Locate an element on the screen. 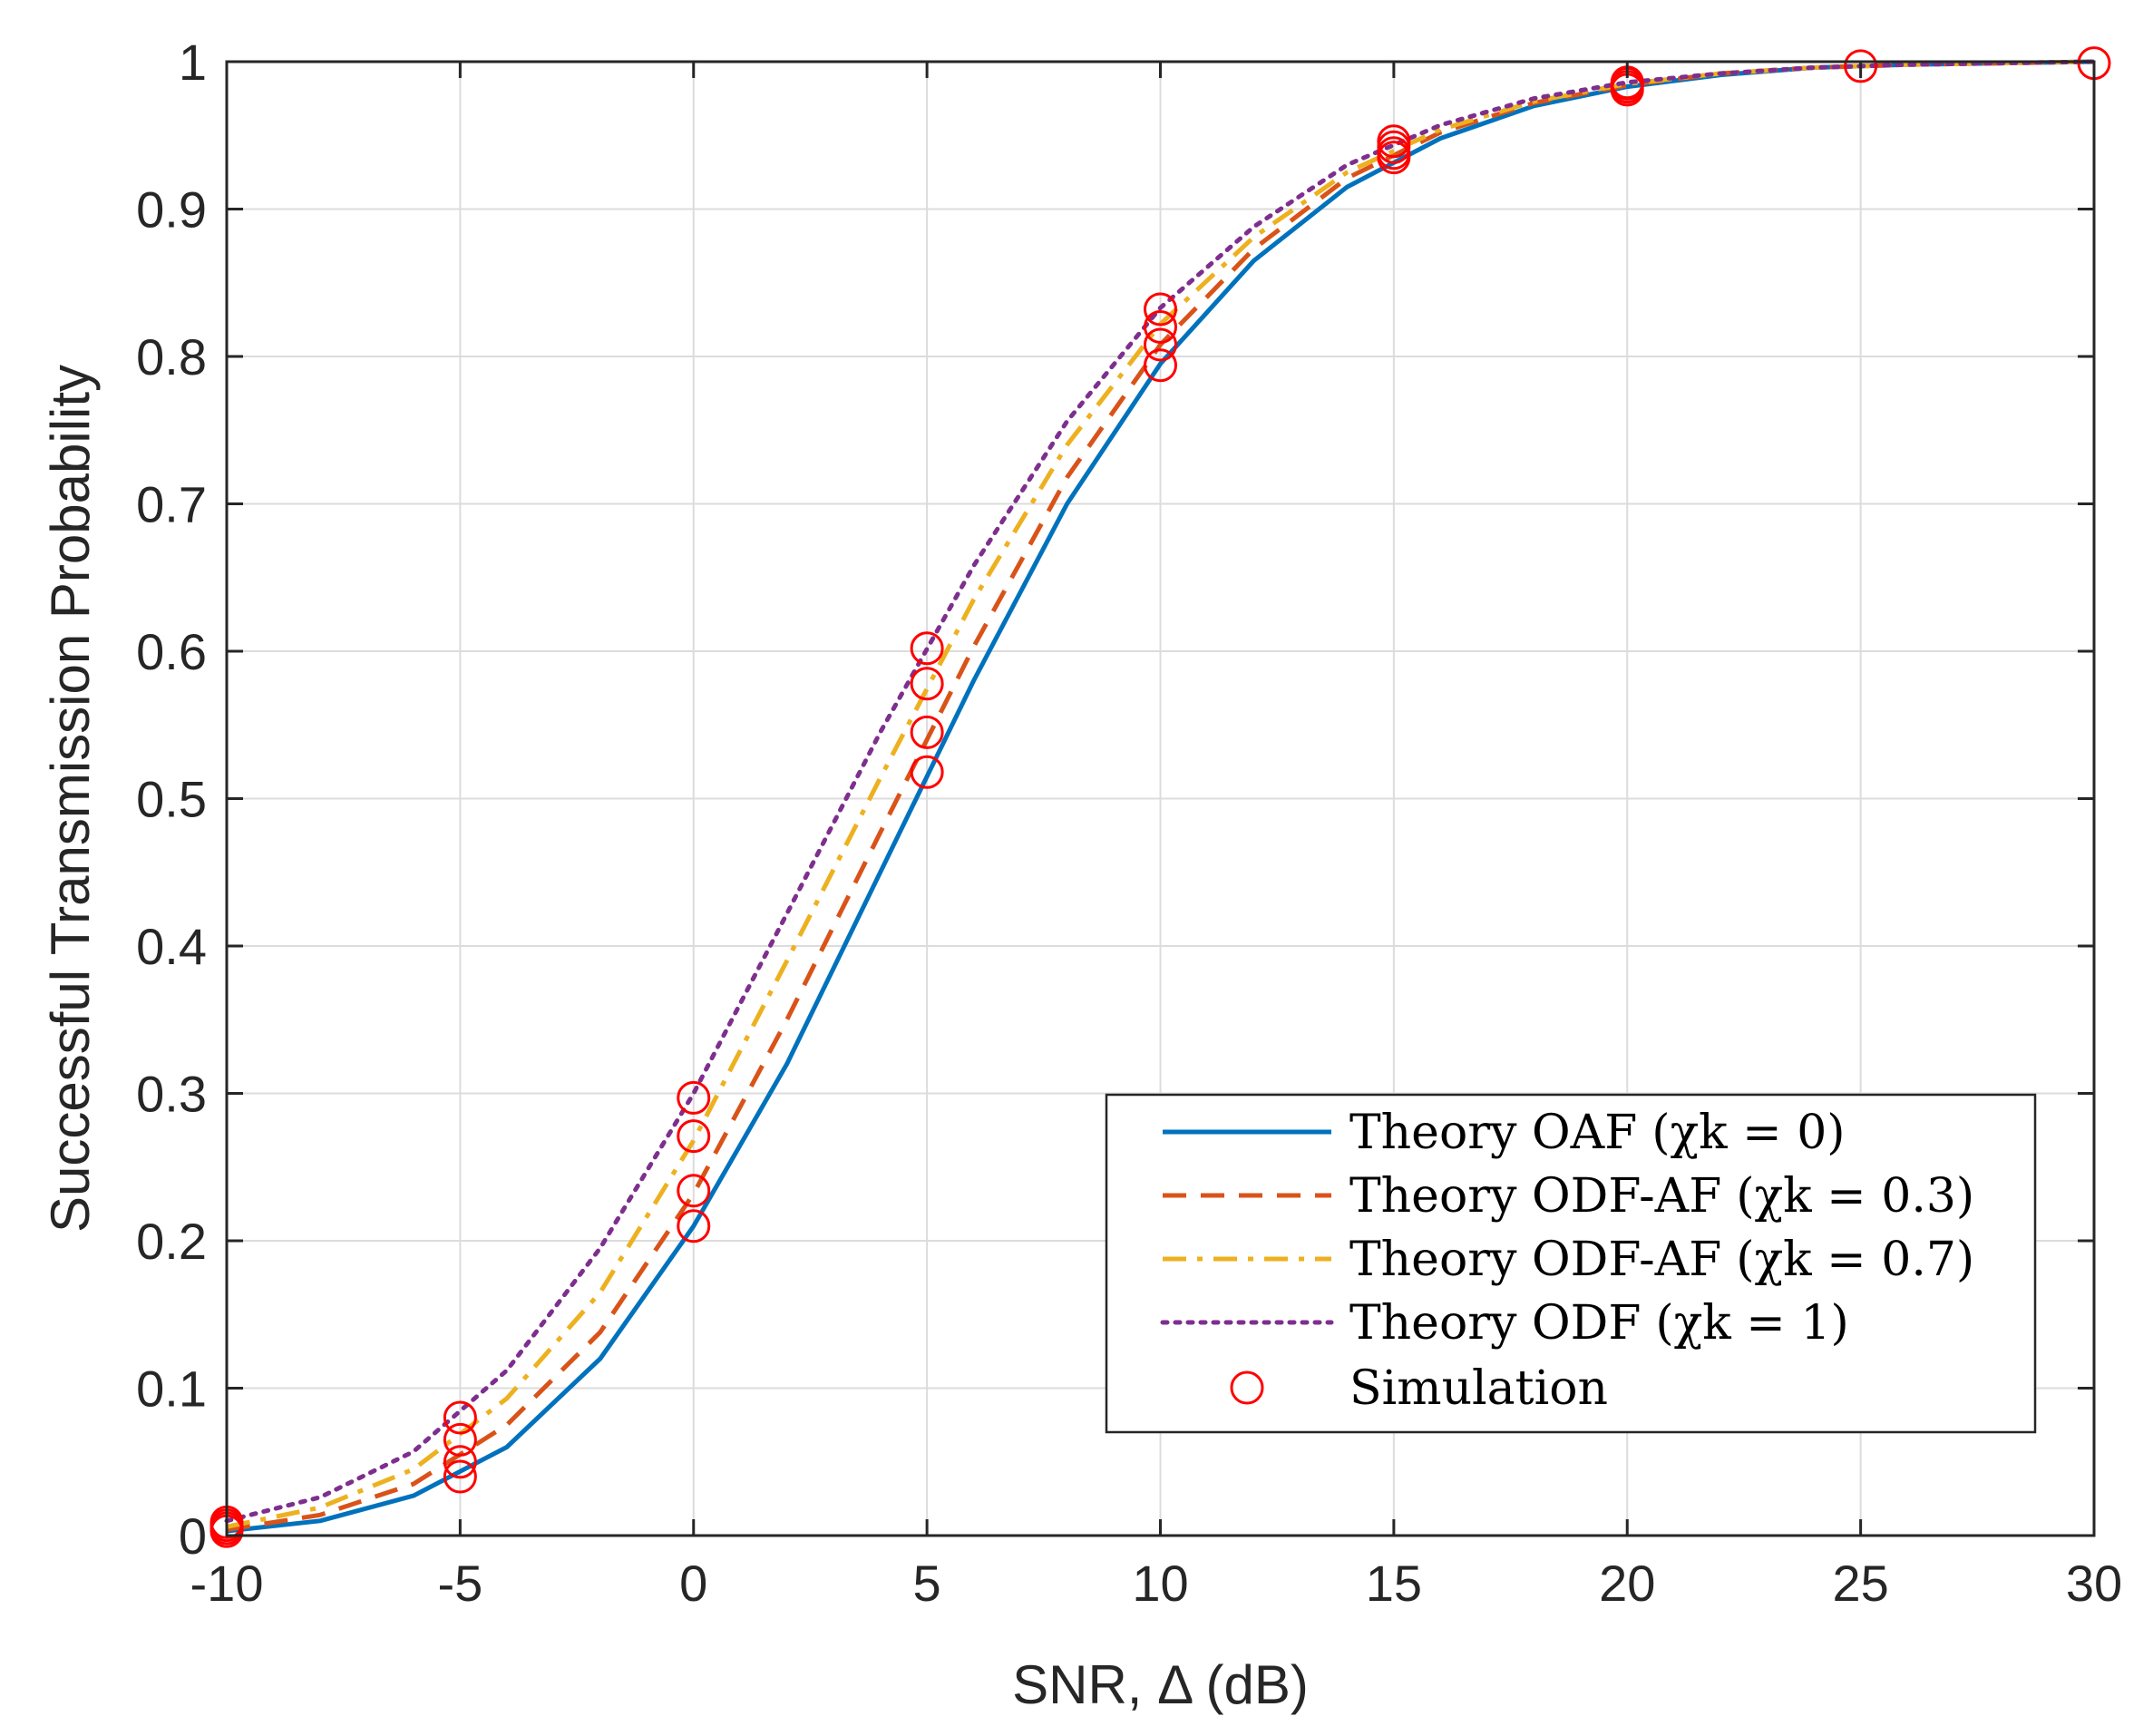 The height and width of the screenshot is (1736, 2153). legend-entry-2: Theory ODF-AF (χk = 0.7) is located at coordinates (1661, 1260).